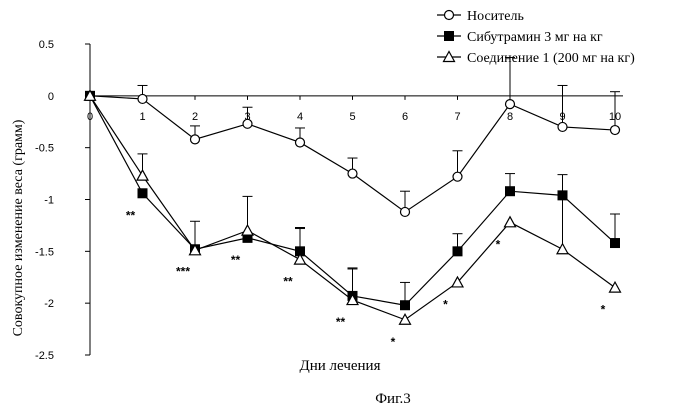 The width and height of the screenshot is (699, 412). Describe the element at coordinates (49, 304) in the screenshot. I see `y-tick-label: -2` at that location.